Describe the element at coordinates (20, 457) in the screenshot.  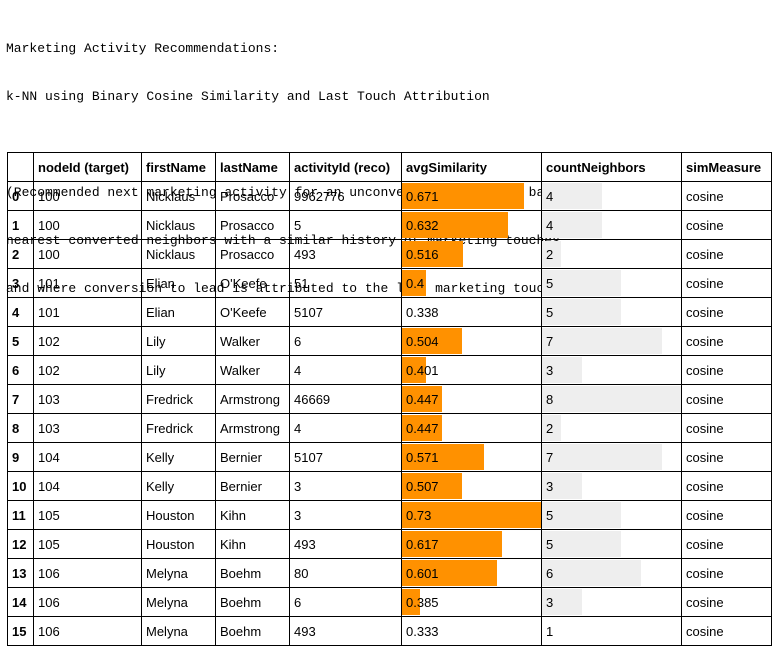
I see `row-index: 9` at that location.